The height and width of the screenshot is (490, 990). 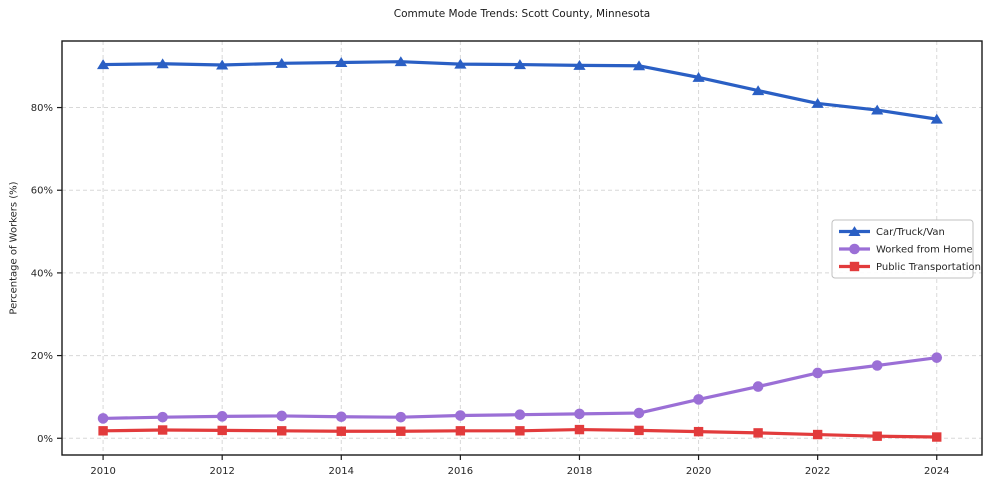 I want to click on x-tick-label: 2022, so click(x=817, y=471).